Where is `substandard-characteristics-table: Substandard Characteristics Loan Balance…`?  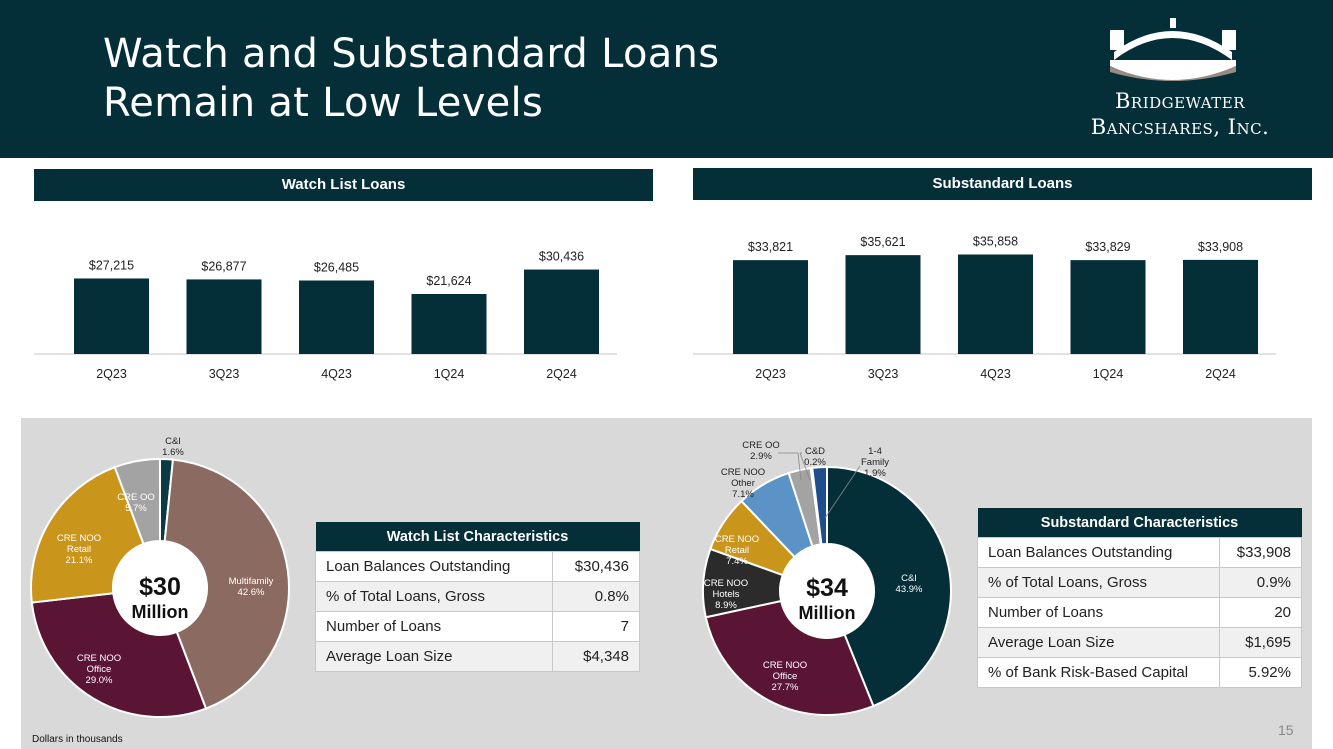 substandard-characteristics-table: Substandard Characteristics Loan Balance… is located at coordinates (1140, 598).